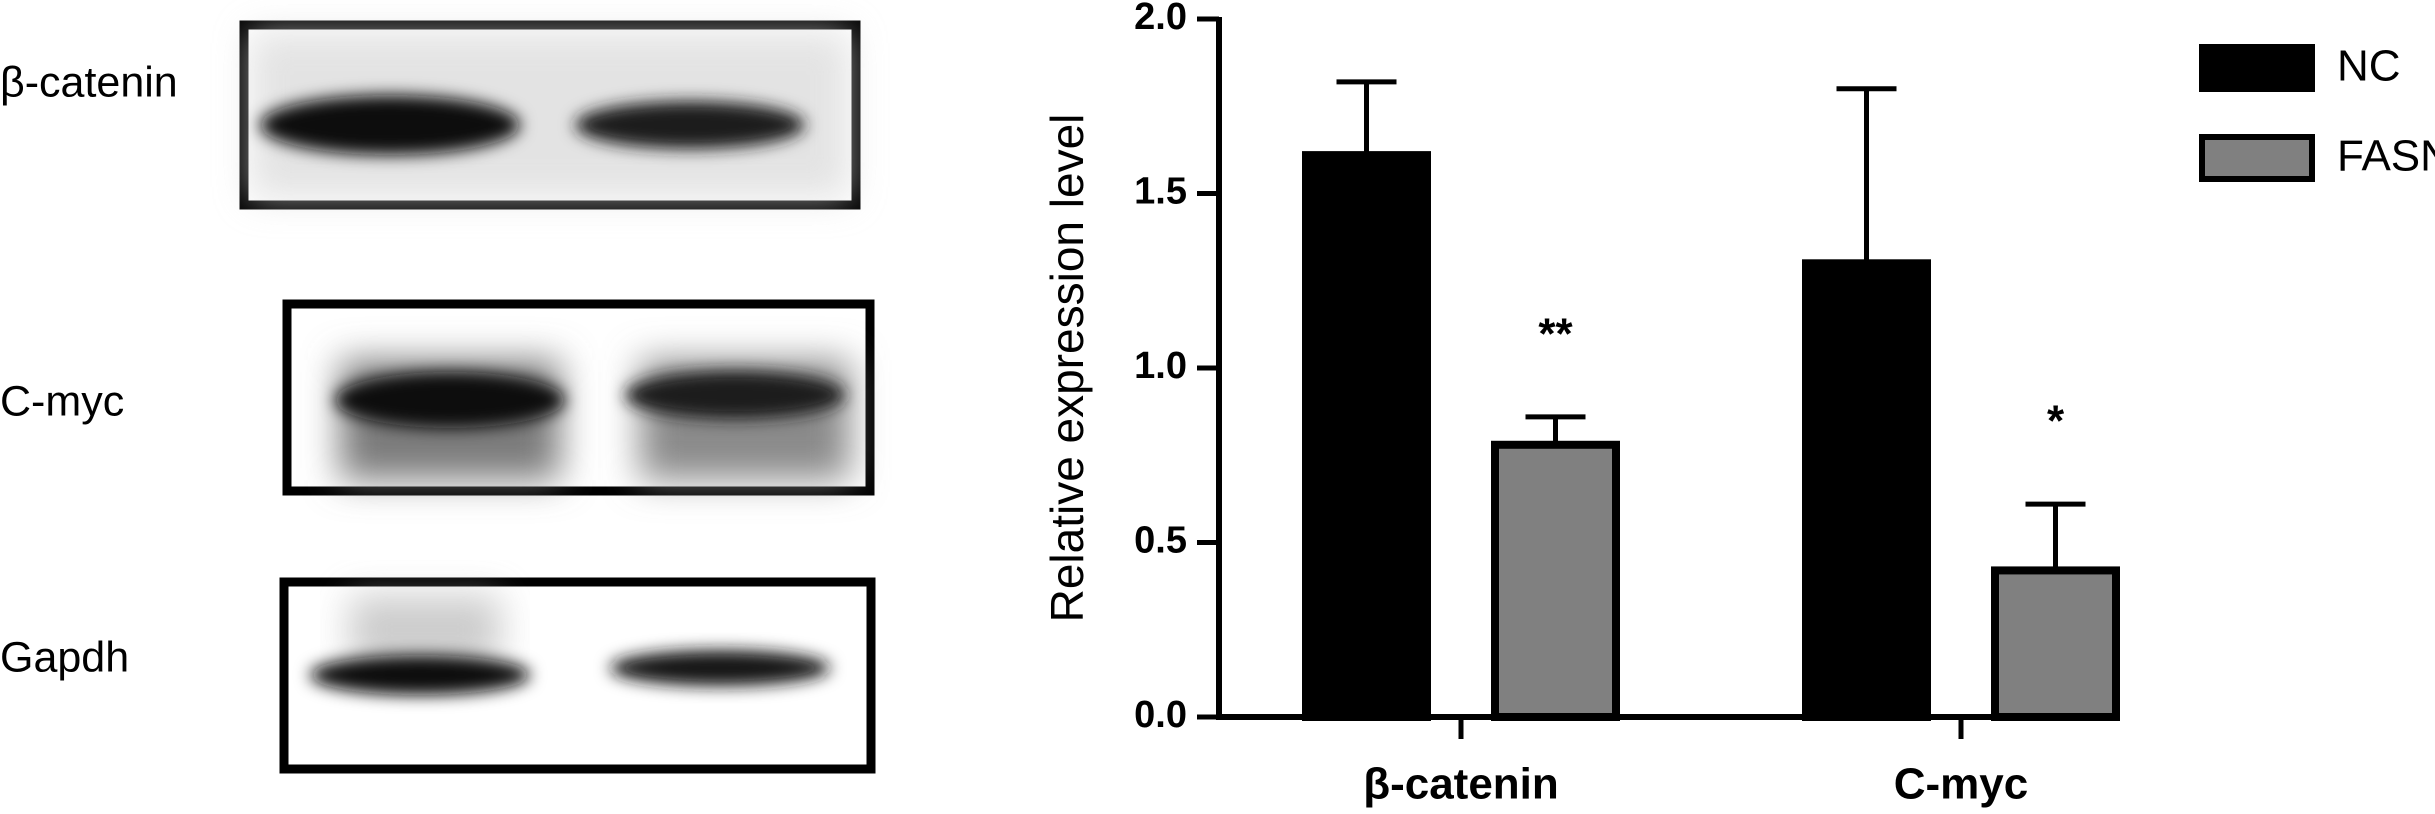 This screenshot has width=2435, height=814. What do you see at coordinates (64, 657) in the screenshot?
I see `blot-label: Gapdh` at bounding box center [64, 657].